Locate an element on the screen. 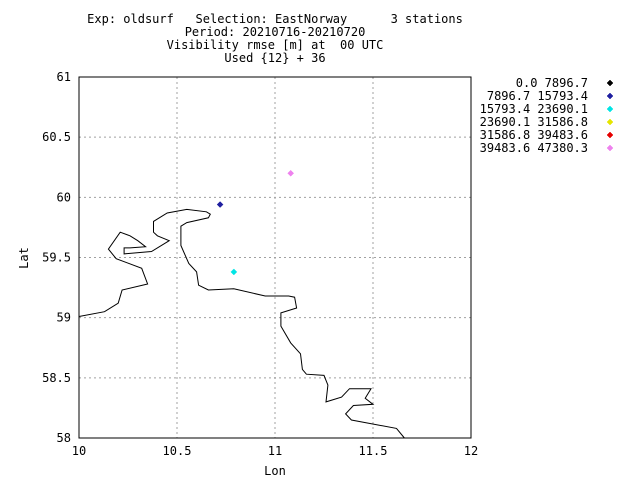  y-tick-label: 59.5 is located at coordinates (56, 258).